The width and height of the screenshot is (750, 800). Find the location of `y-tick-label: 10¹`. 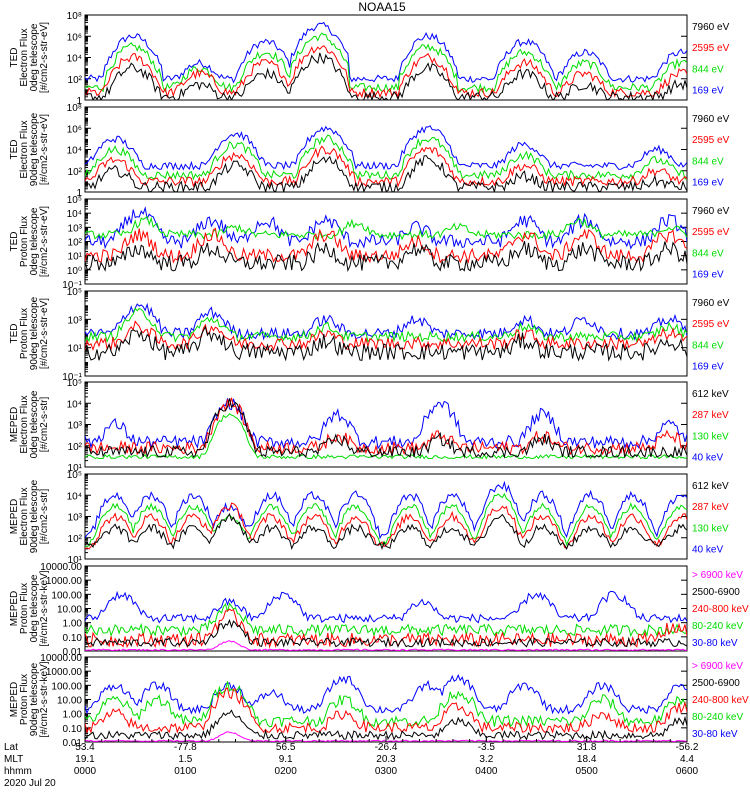

y-tick-label: 10¹ is located at coordinates (75, 257).